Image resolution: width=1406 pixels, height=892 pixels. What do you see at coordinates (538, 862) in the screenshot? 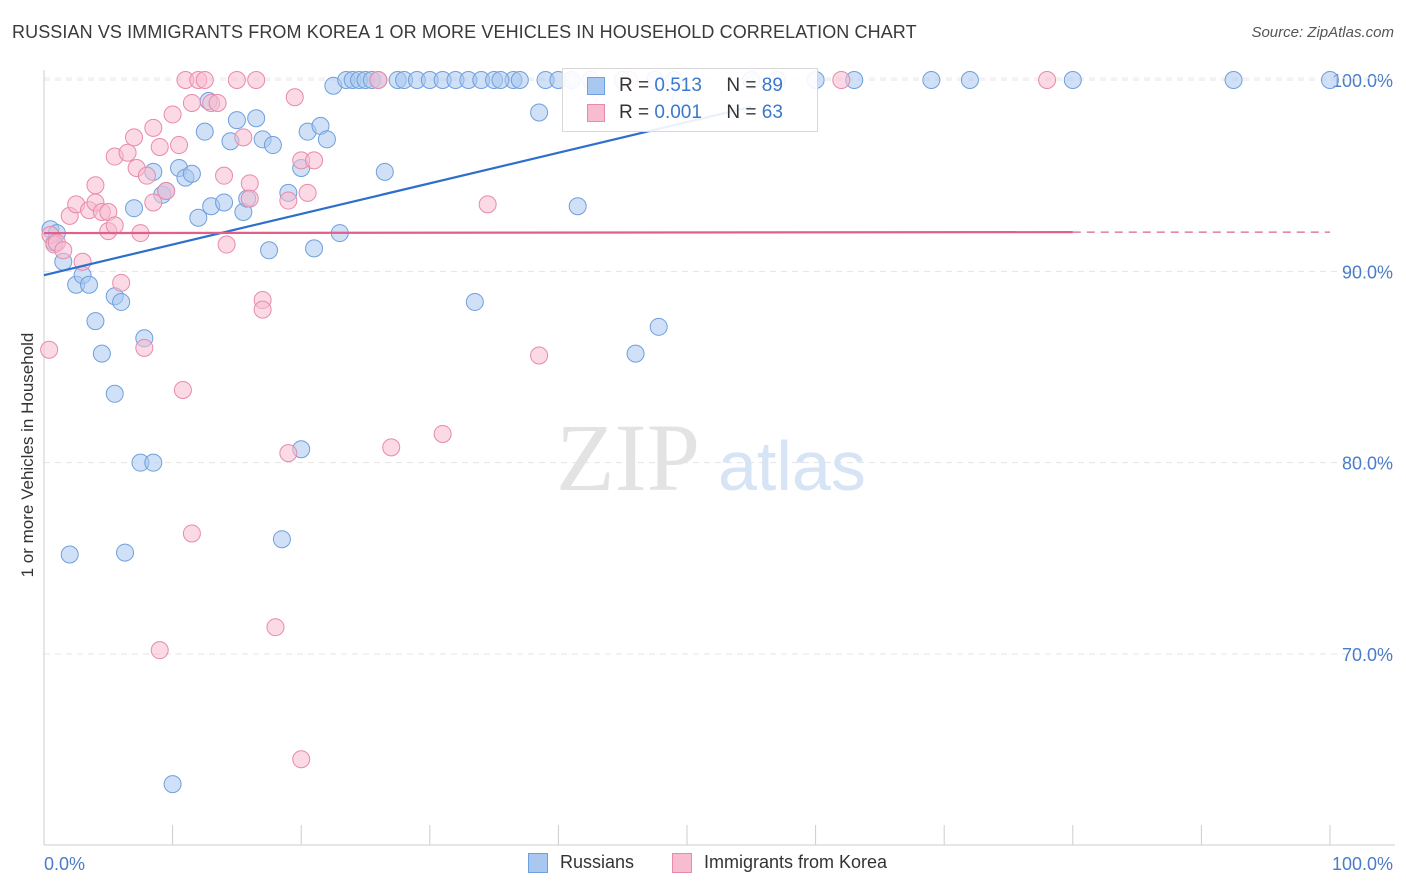
I see `russians-legend-swatch` at bounding box center [538, 862].